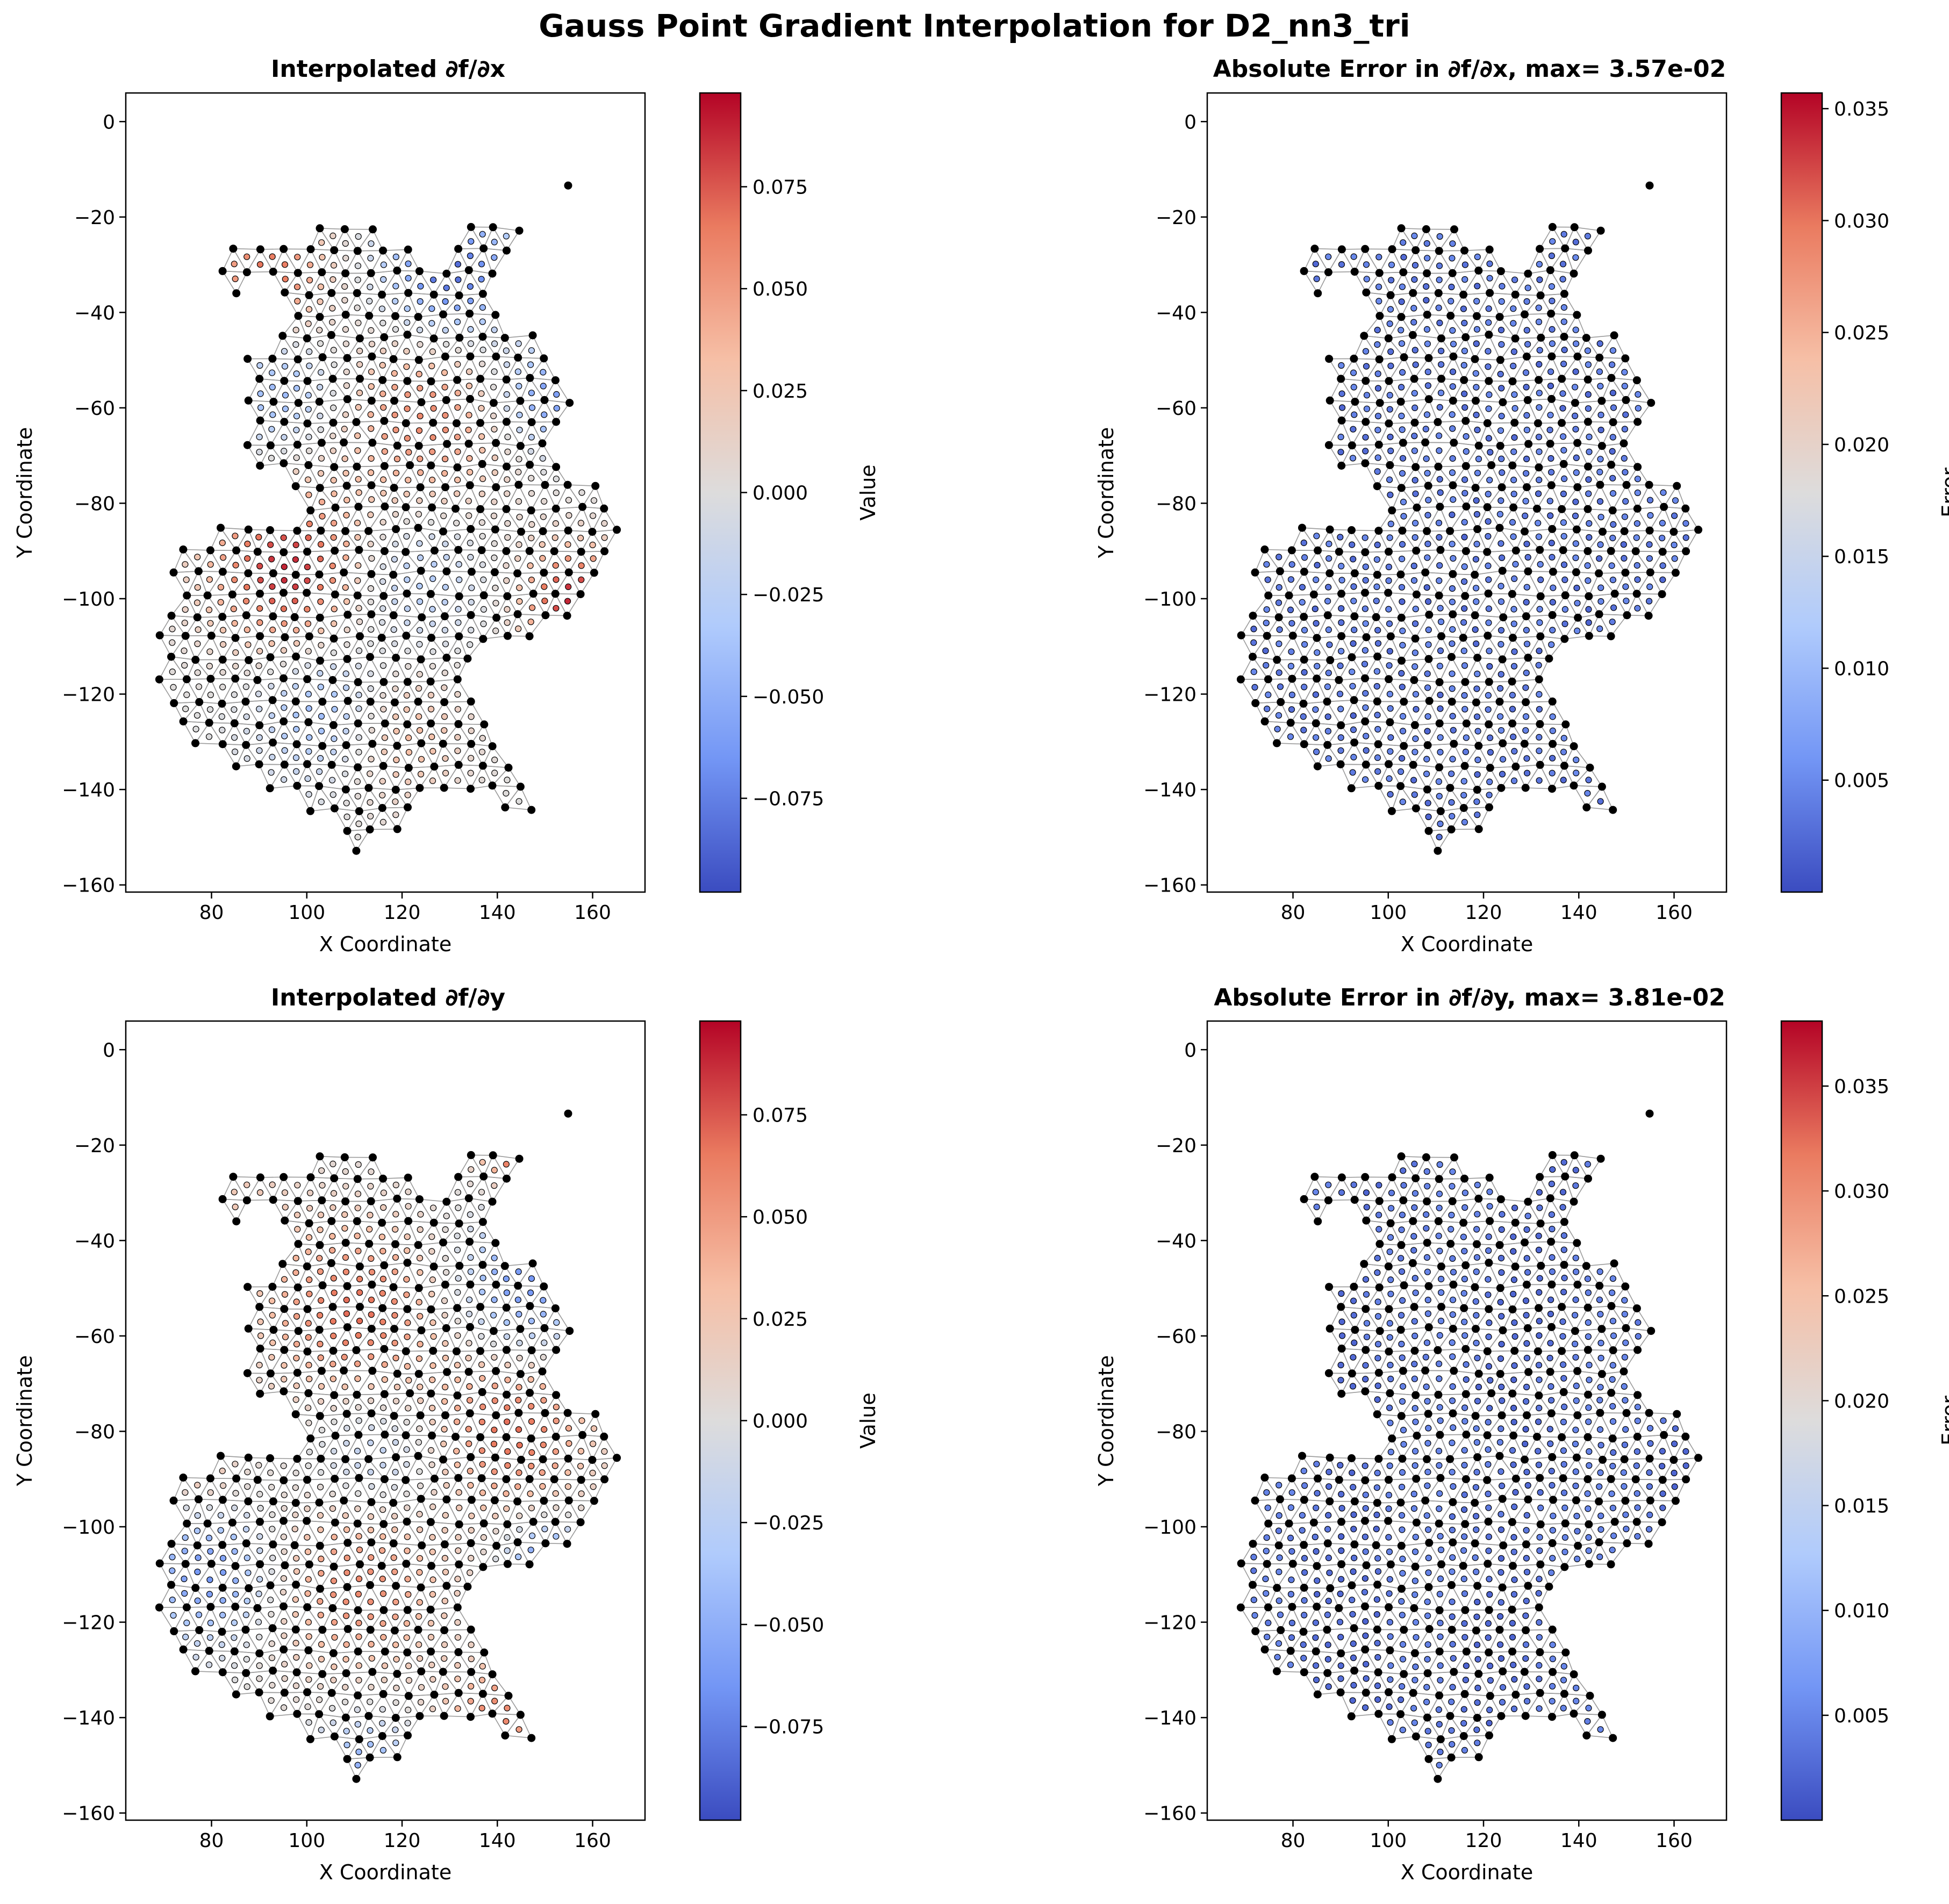 The height and width of the screenshot is (1904, 1949). What do you see at coordinates (788, 595) in the screenshot?
I see `colorbar-tick-label: −0.025` at bounding box center [788, 595].